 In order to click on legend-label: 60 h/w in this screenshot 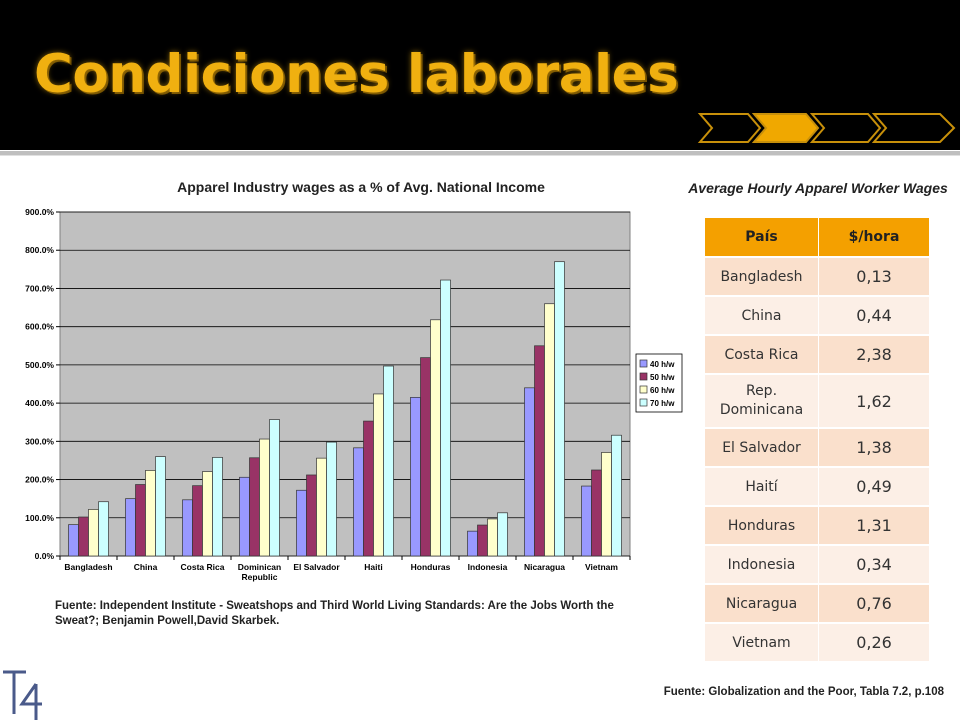, I will do `click(662, 390)`.